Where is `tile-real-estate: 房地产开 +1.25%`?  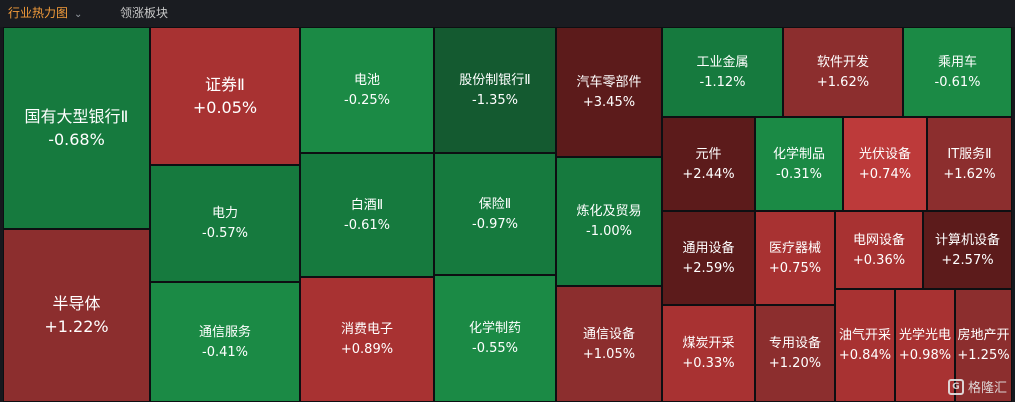
tile-real-estate: 房地产开 +1.25% is located at coordinates (983, 345).